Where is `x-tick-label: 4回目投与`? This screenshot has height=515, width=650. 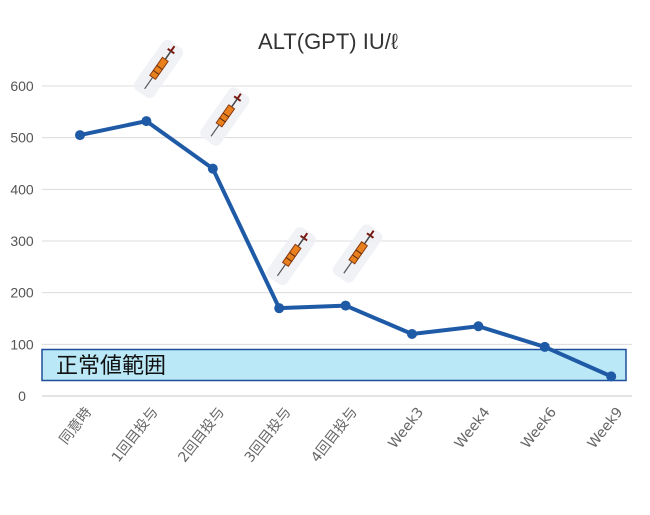 x-tick-label: 4回目投与 is located at coordinates (334, 435).